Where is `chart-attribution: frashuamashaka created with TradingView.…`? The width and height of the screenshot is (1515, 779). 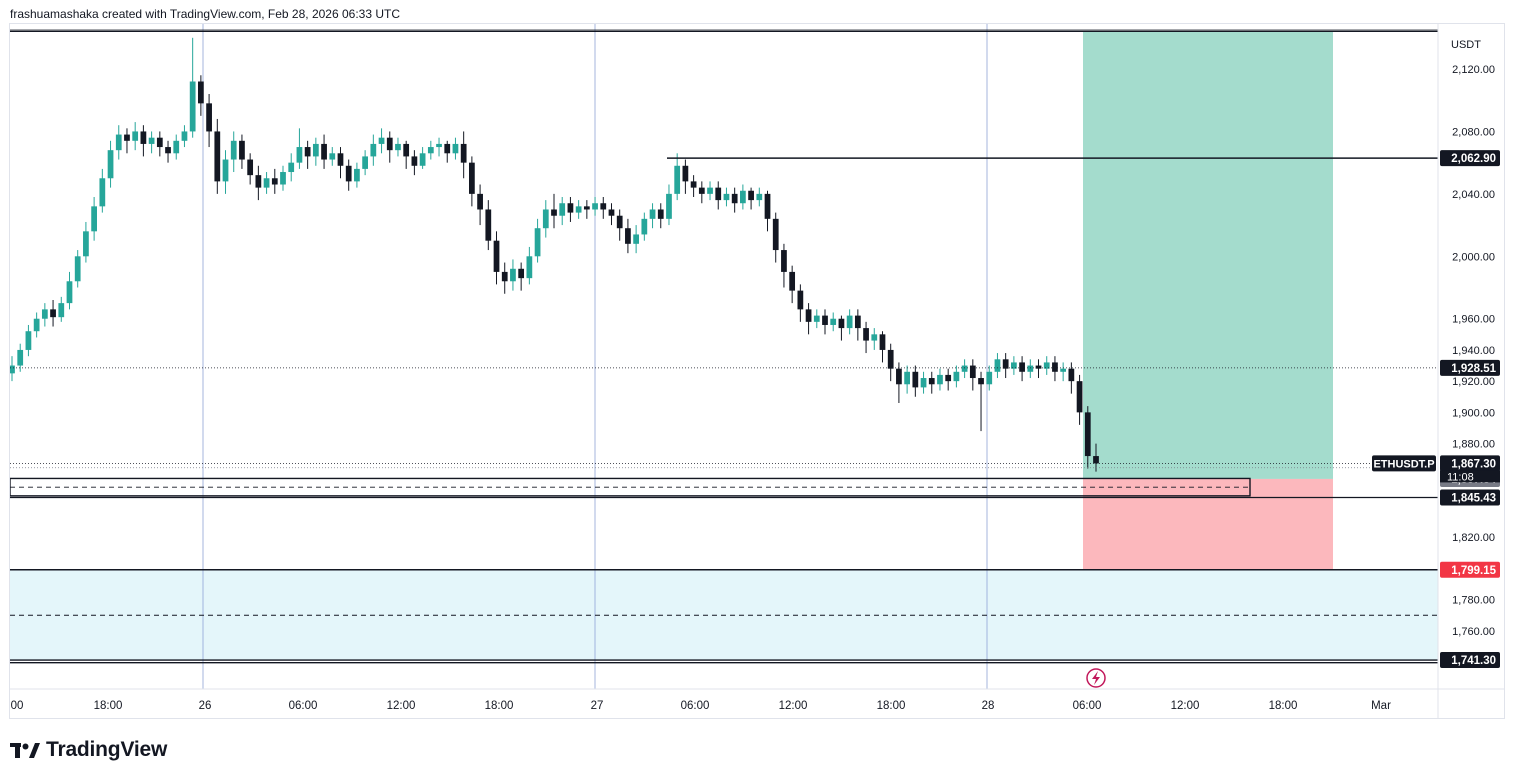
chart-attribution: frashuamashaka created with TradingView.… is located at coordinates (205, 14).